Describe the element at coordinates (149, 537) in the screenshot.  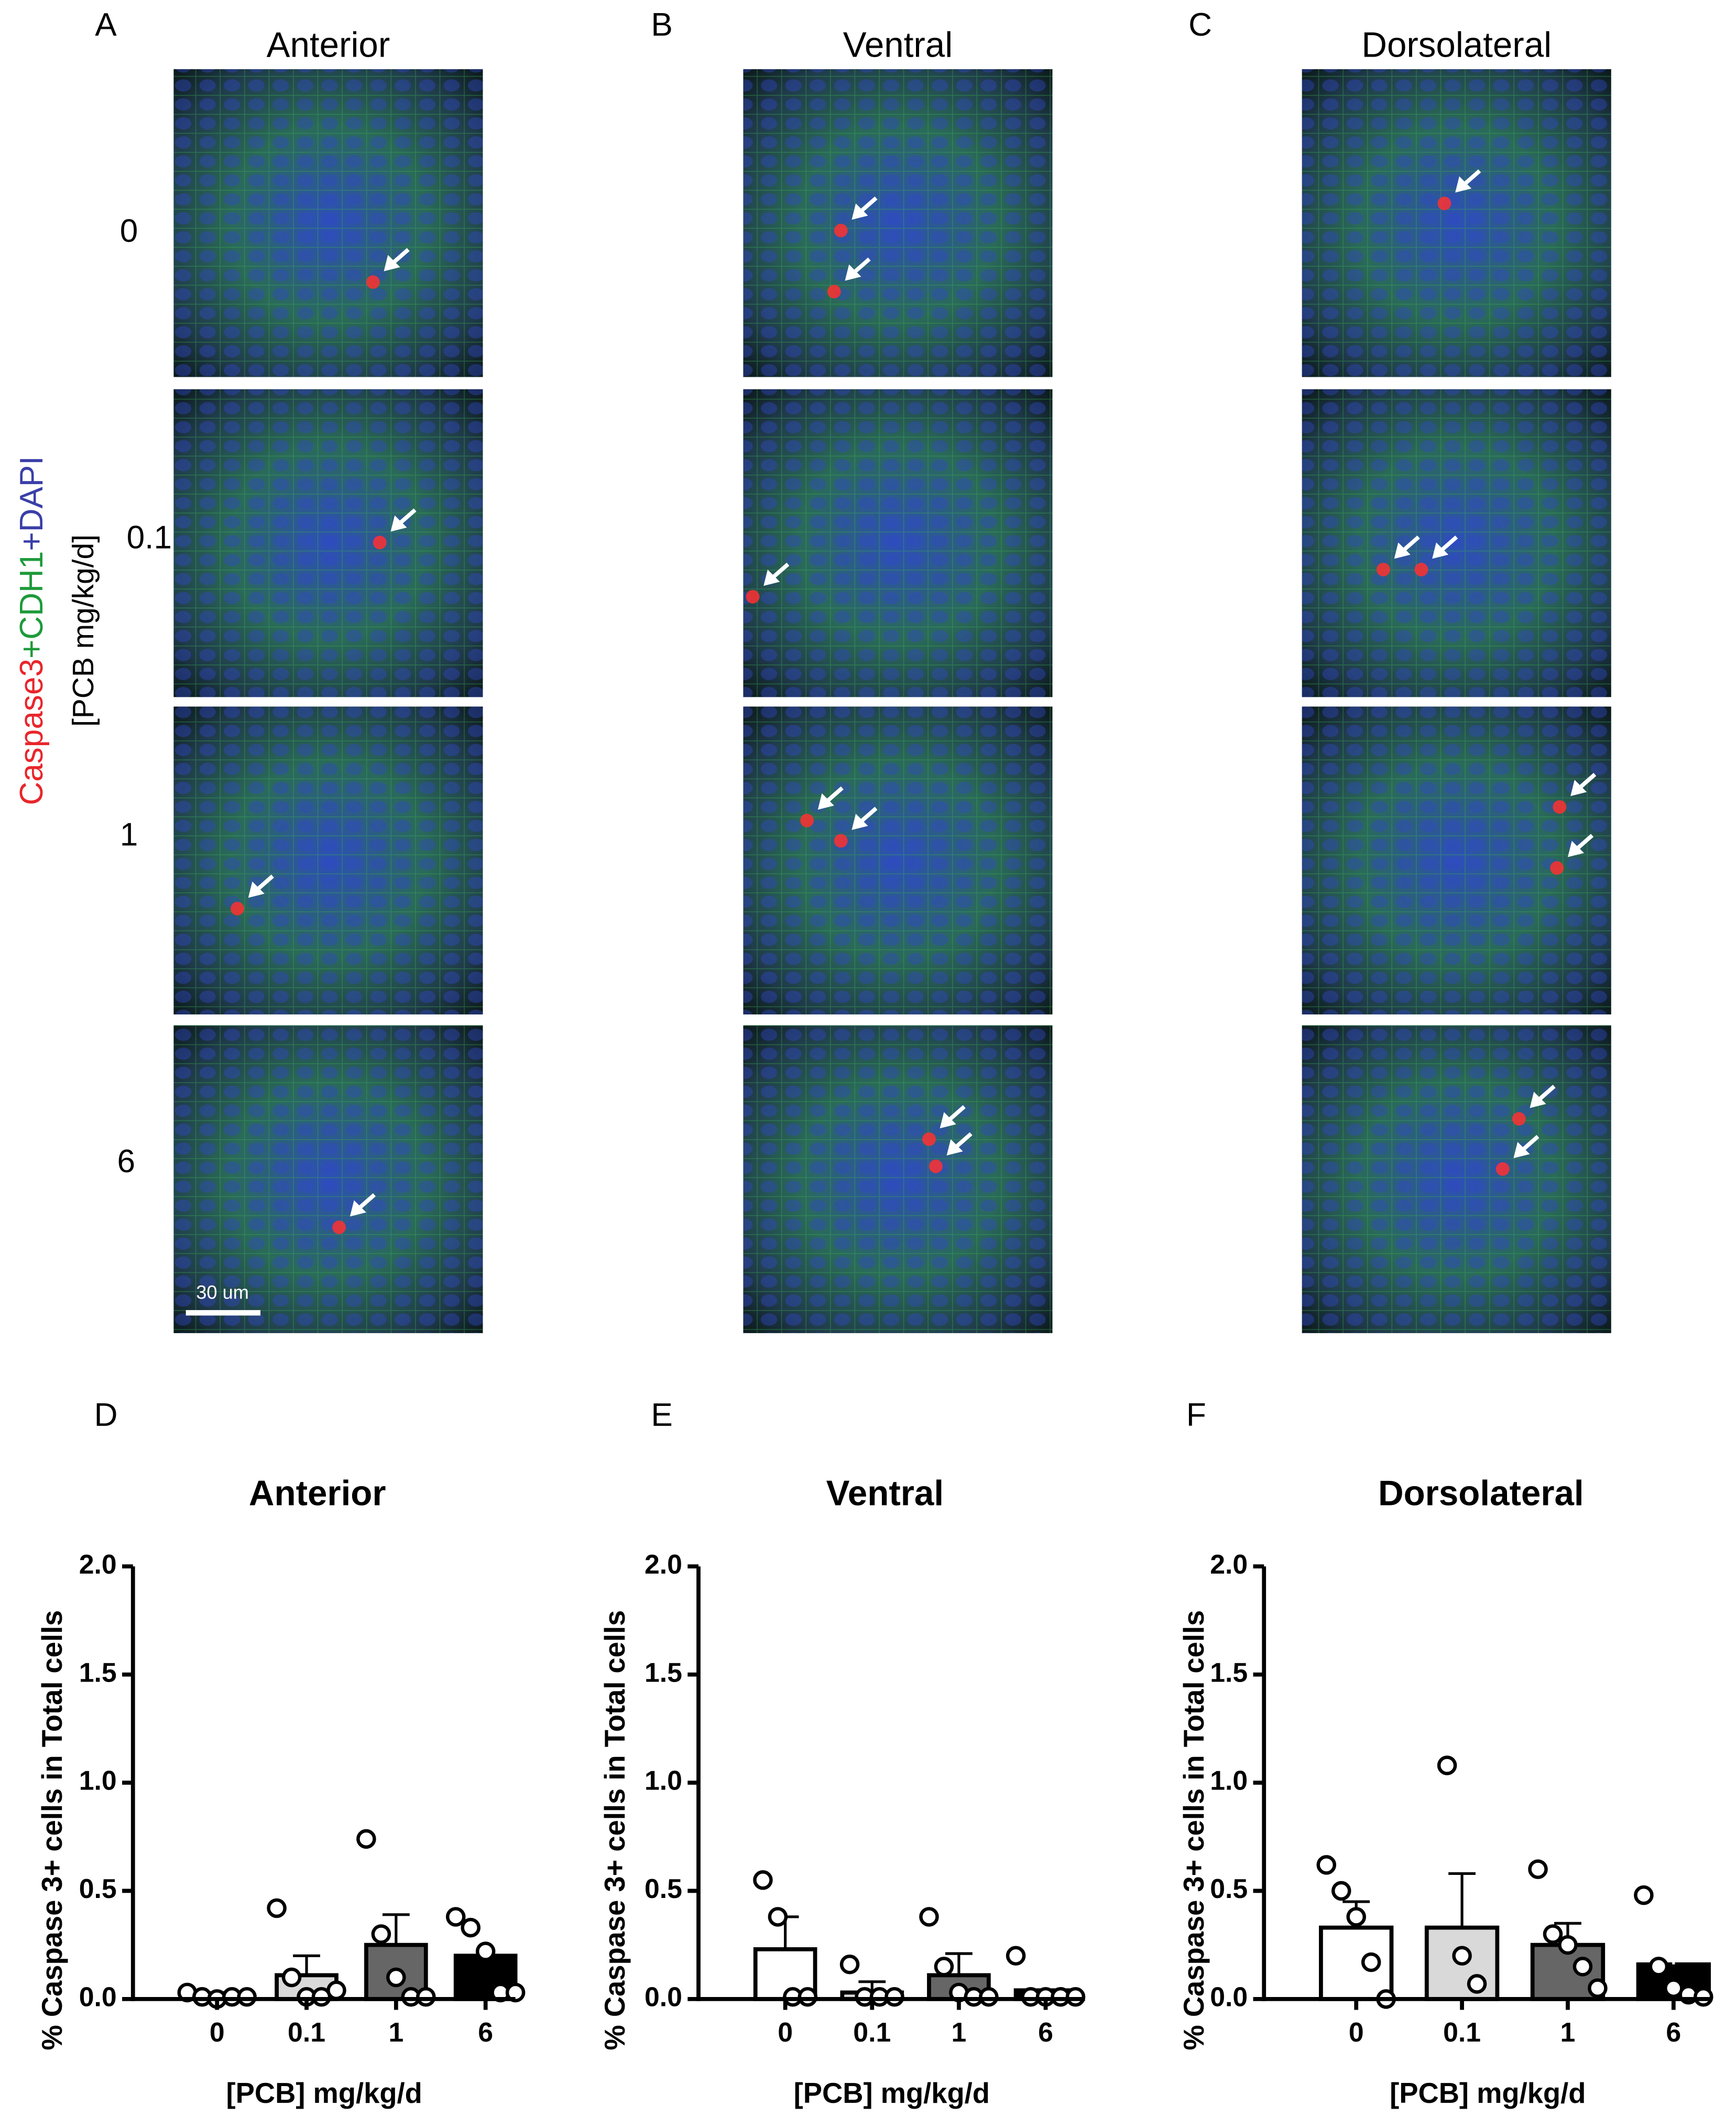
I see `row-label: 0.1` at that location.